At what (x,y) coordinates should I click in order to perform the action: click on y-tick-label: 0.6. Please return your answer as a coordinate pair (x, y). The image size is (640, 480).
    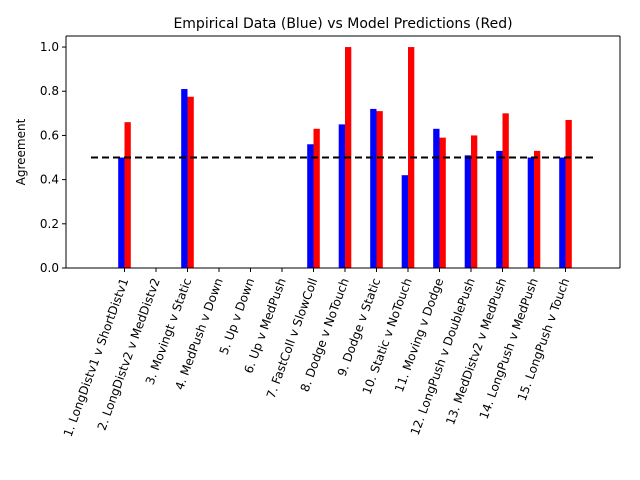
    Looking at the image, I should click on (49, 135).